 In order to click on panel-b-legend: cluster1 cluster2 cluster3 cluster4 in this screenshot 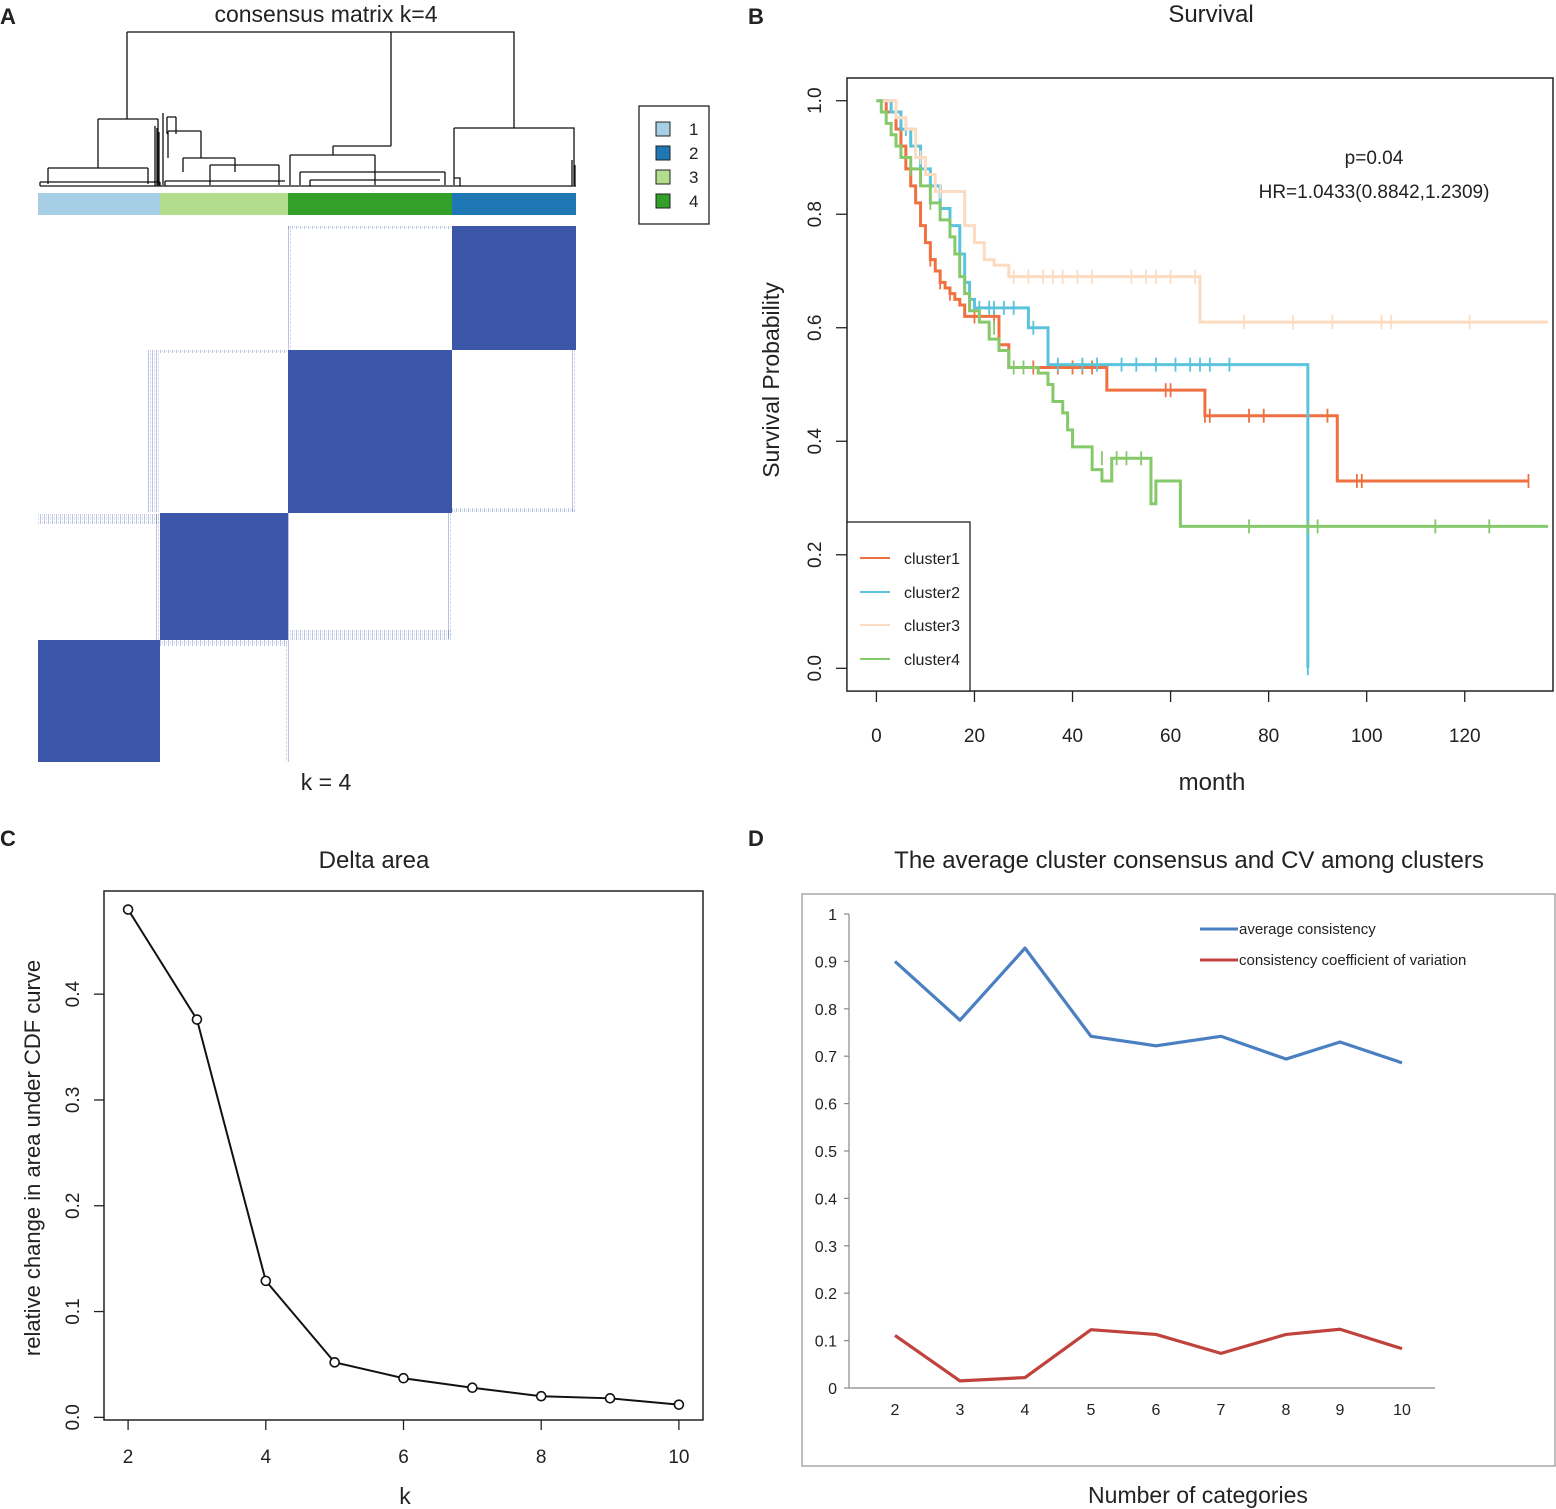, I will do `click(908, 606)`.